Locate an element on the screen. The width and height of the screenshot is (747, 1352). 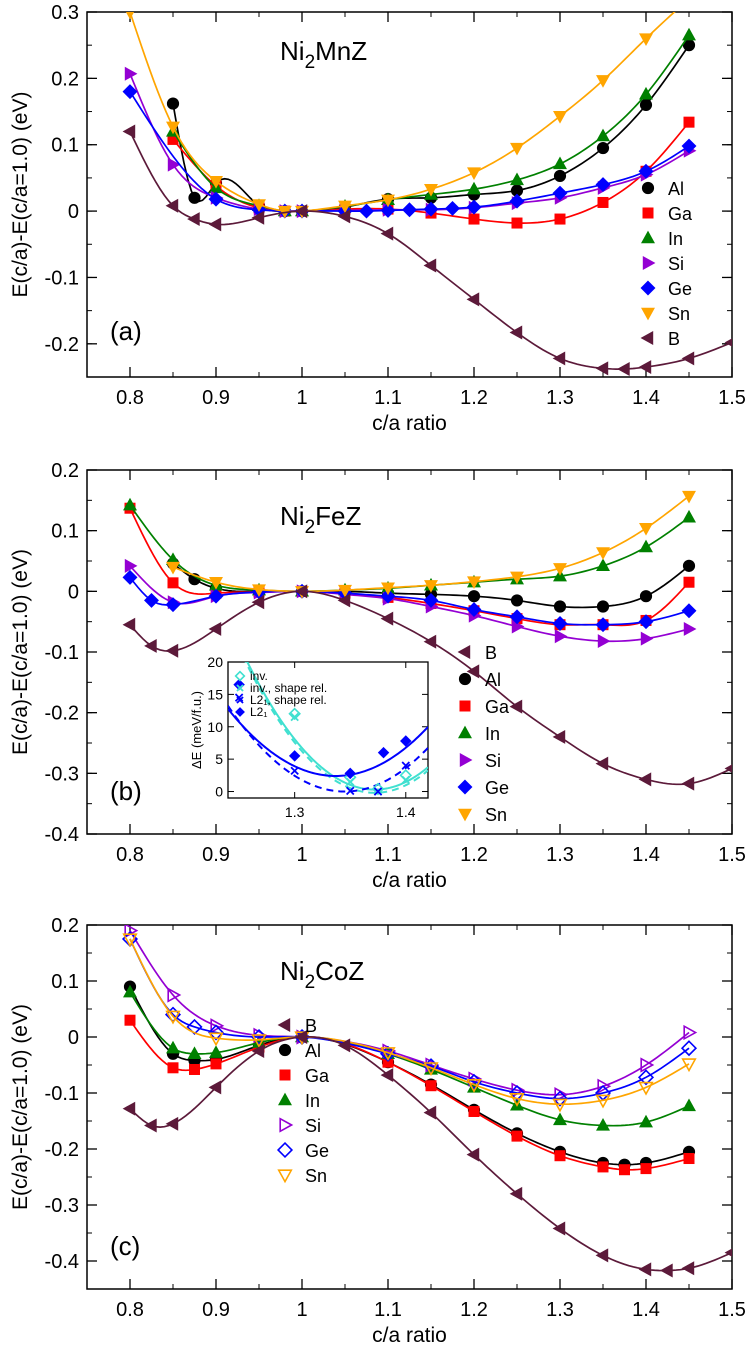
panel-label: (a) is located at coordinates (126, 331).